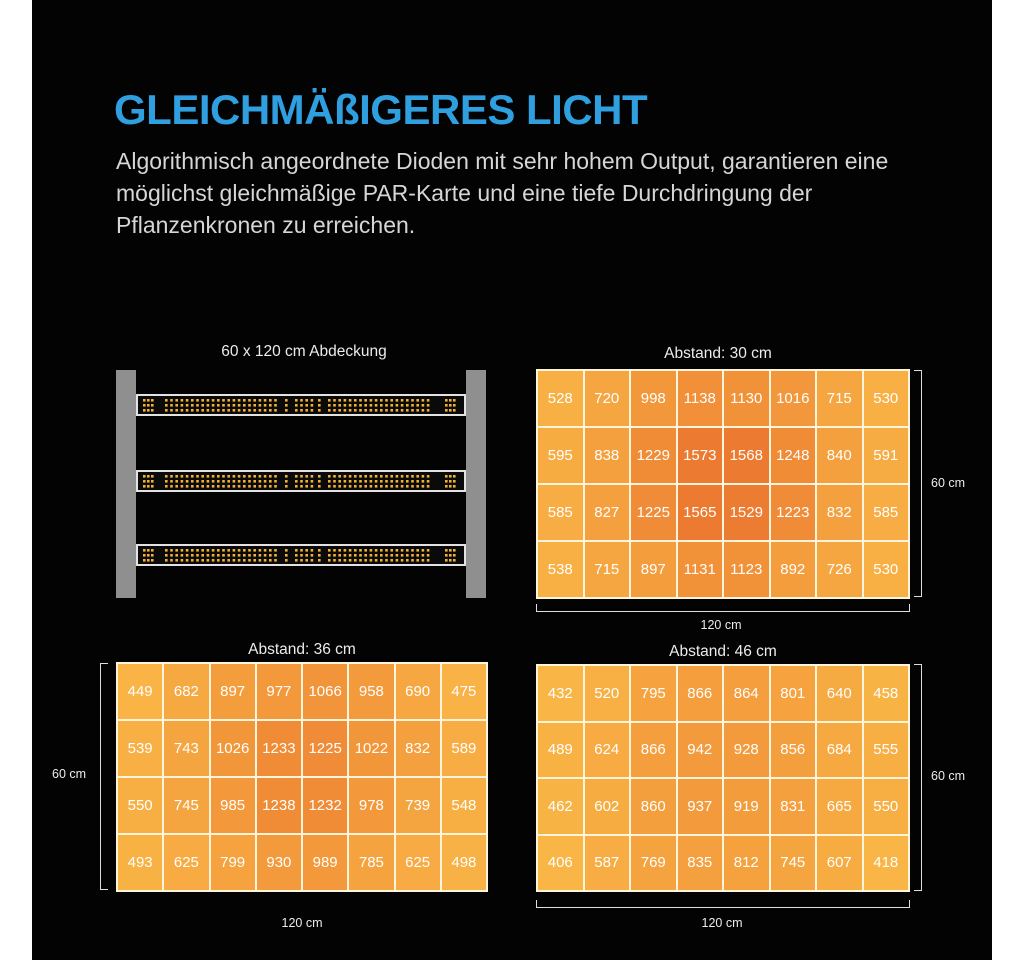  What do you see at coordinates (699, 806) in the screenshot?
I see `heatmap-cell: 937` at bounding box center [699, 806].